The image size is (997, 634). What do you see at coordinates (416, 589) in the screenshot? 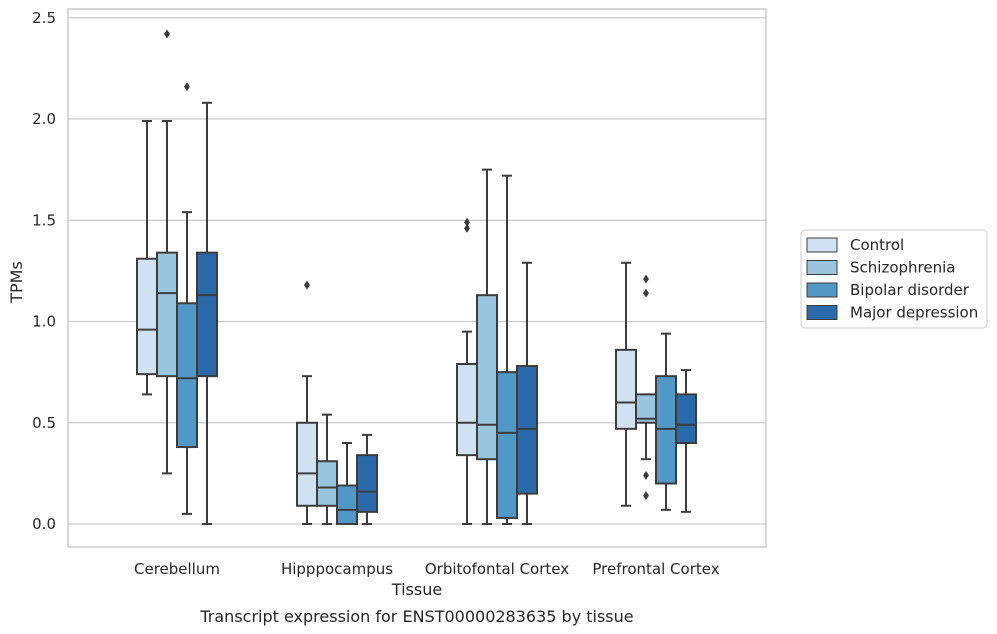
I see `x-axis-title: Tissue` at bounding box center [416, 589].